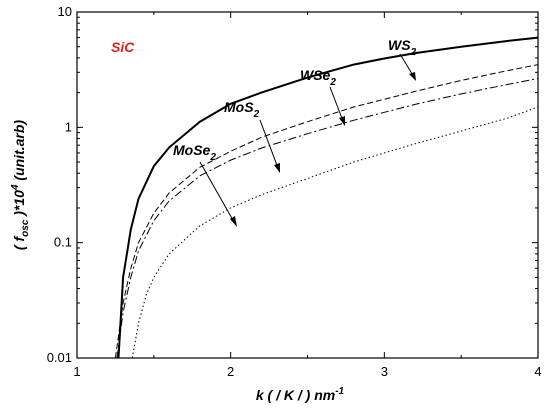  I want to click on series-label-mose2: MoSe2, so click(194, 152).